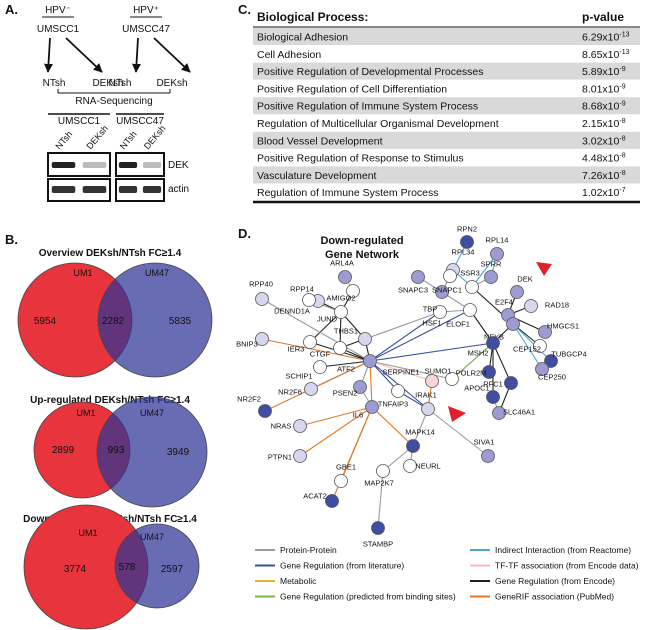 Image resolution: width=650 pixels, height=630 pixels. Describe the element at coordinates (601, 38) in the screenshot. I see `p-value-base: 6.29x10` at that location.